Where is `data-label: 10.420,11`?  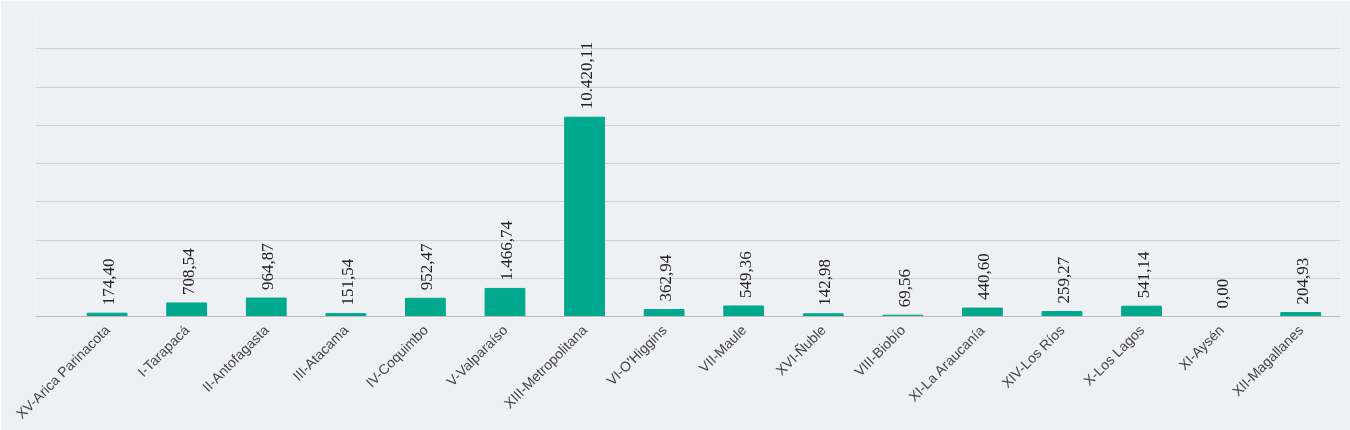 data-label: 10.420,11 is located at coordinates (586, 75).